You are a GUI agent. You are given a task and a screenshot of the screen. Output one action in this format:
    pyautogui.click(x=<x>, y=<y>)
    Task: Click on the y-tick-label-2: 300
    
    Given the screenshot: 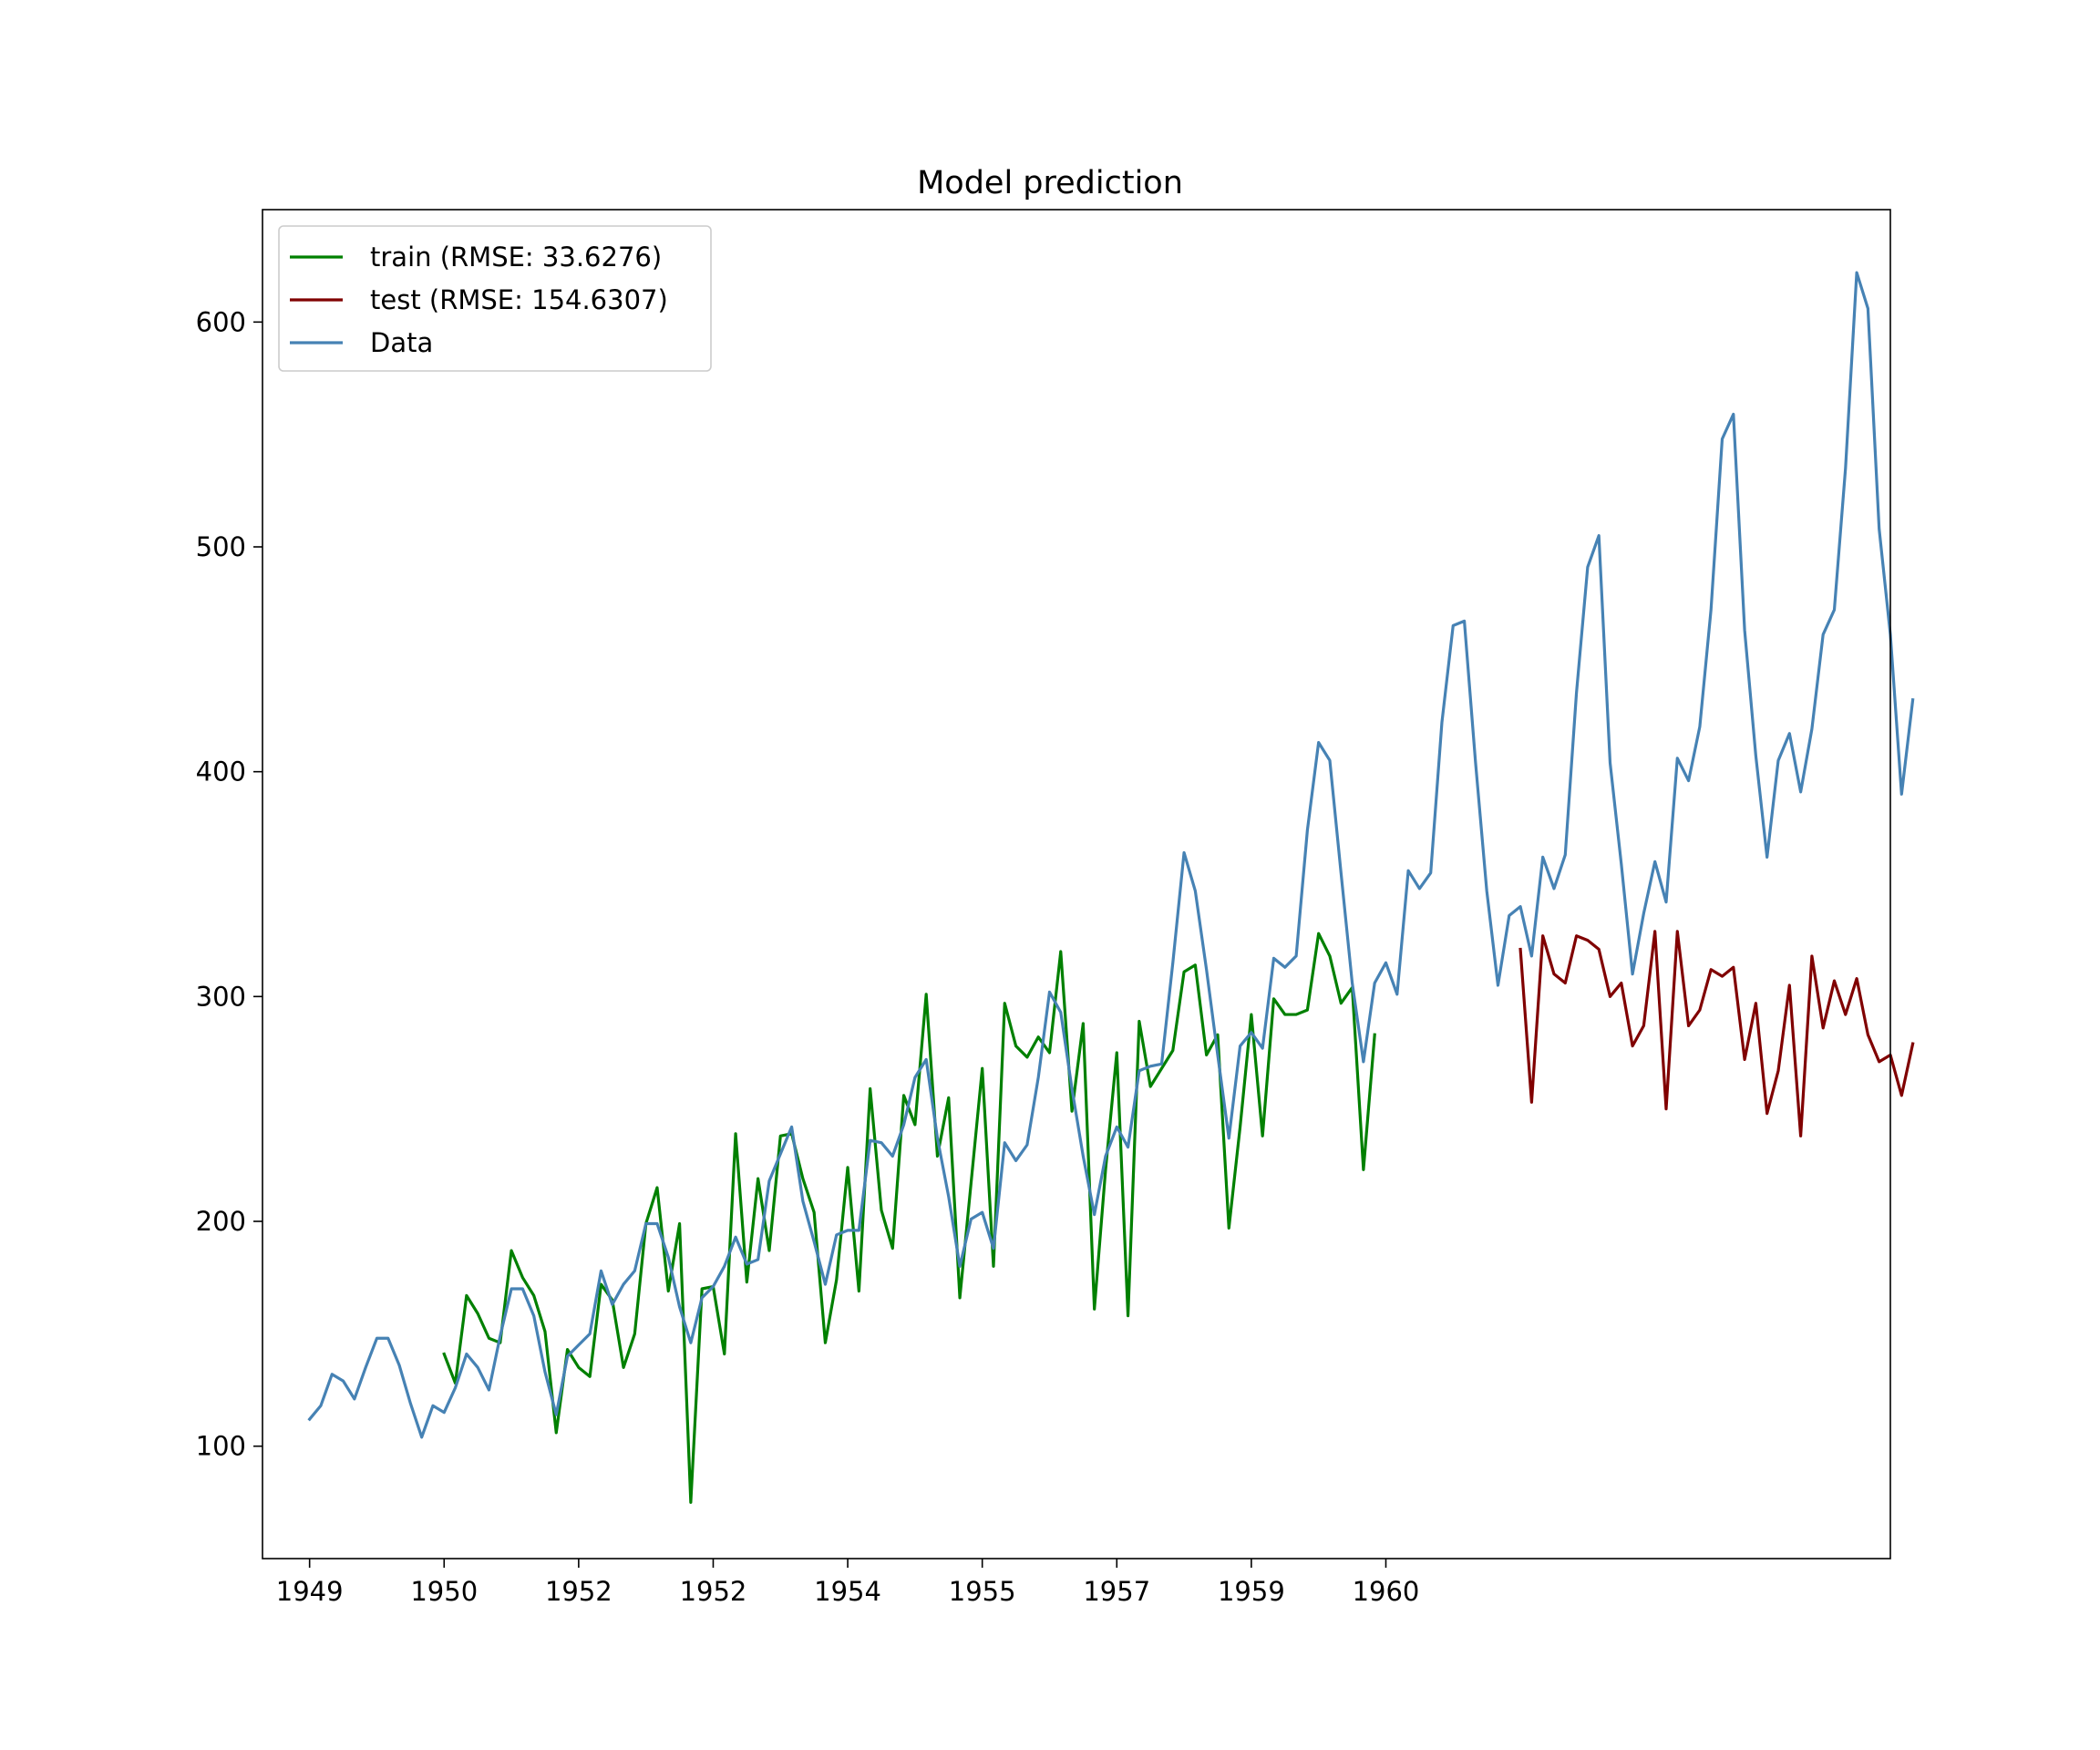 What is the action you would take?
    pyautogui.click(x=221, y=997)
    